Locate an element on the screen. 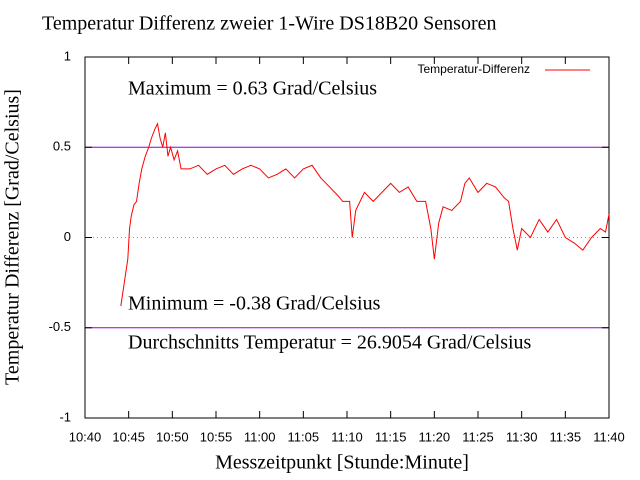  x-tick-label: 10:40 is located at coordinates (85, 436).